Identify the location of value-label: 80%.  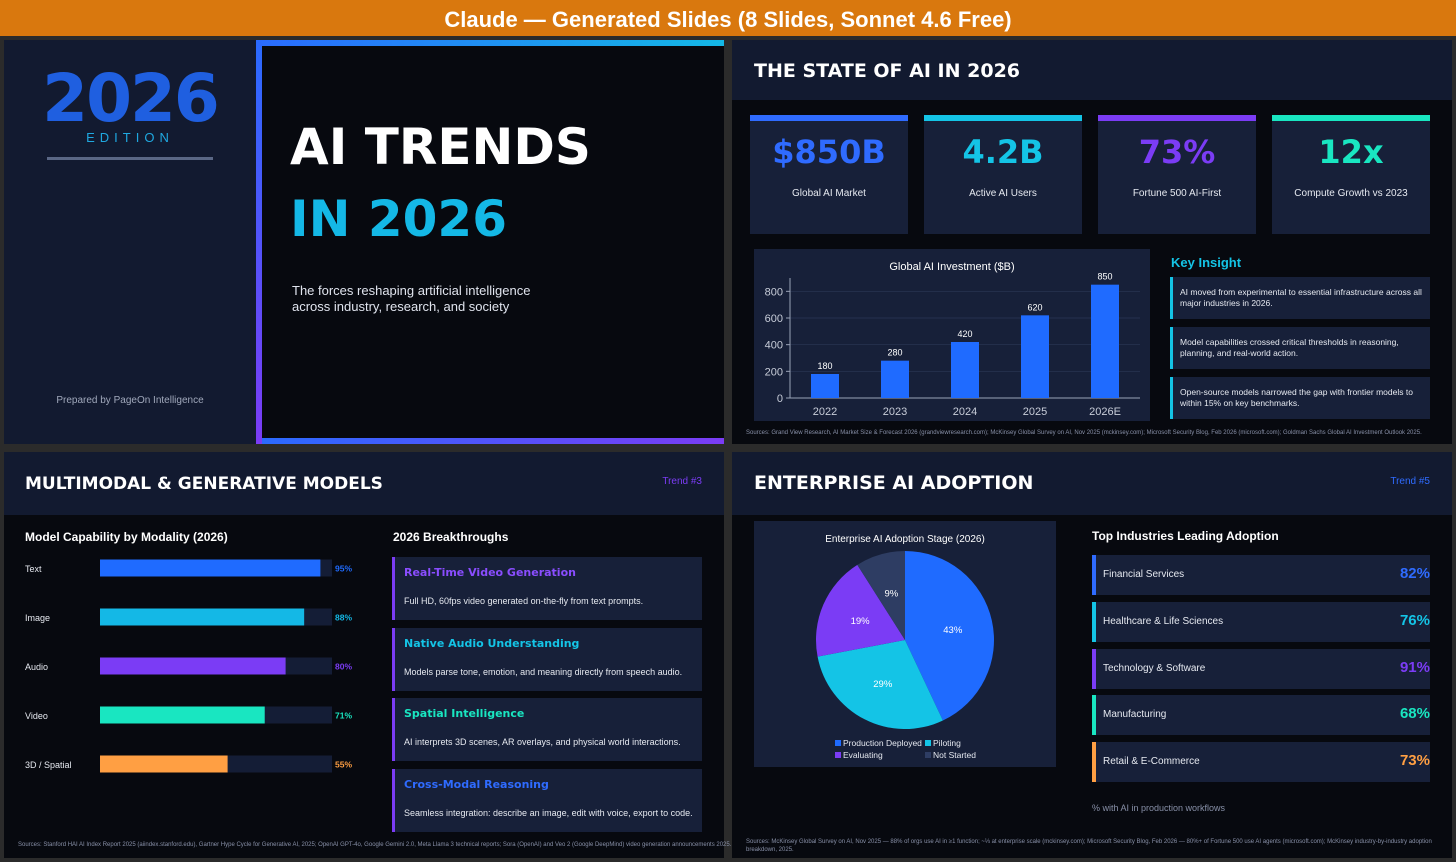
(343, 667).